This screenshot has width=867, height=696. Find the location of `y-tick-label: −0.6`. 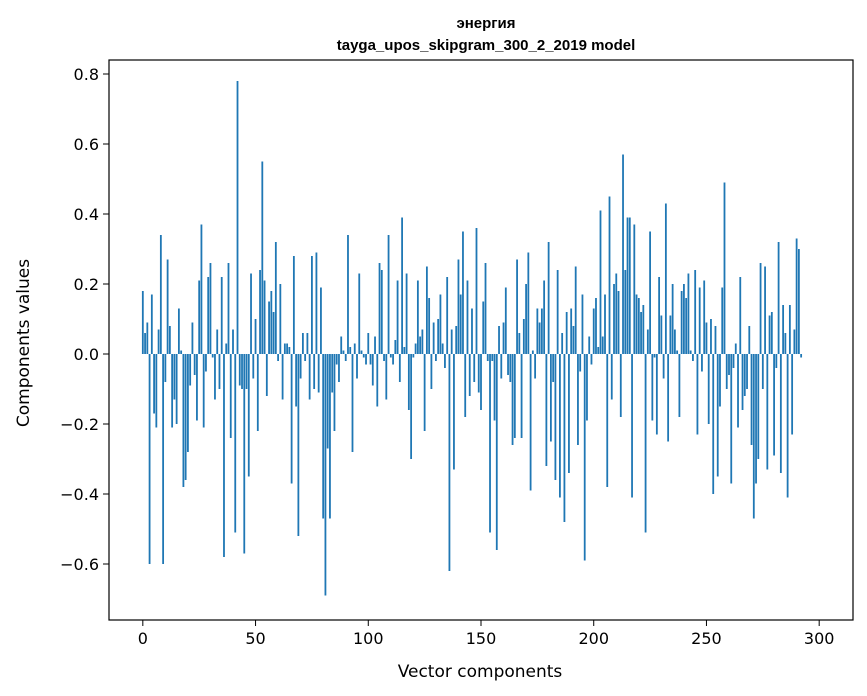

y-tick-label: −0.6 is located at coordinates (79, 564).